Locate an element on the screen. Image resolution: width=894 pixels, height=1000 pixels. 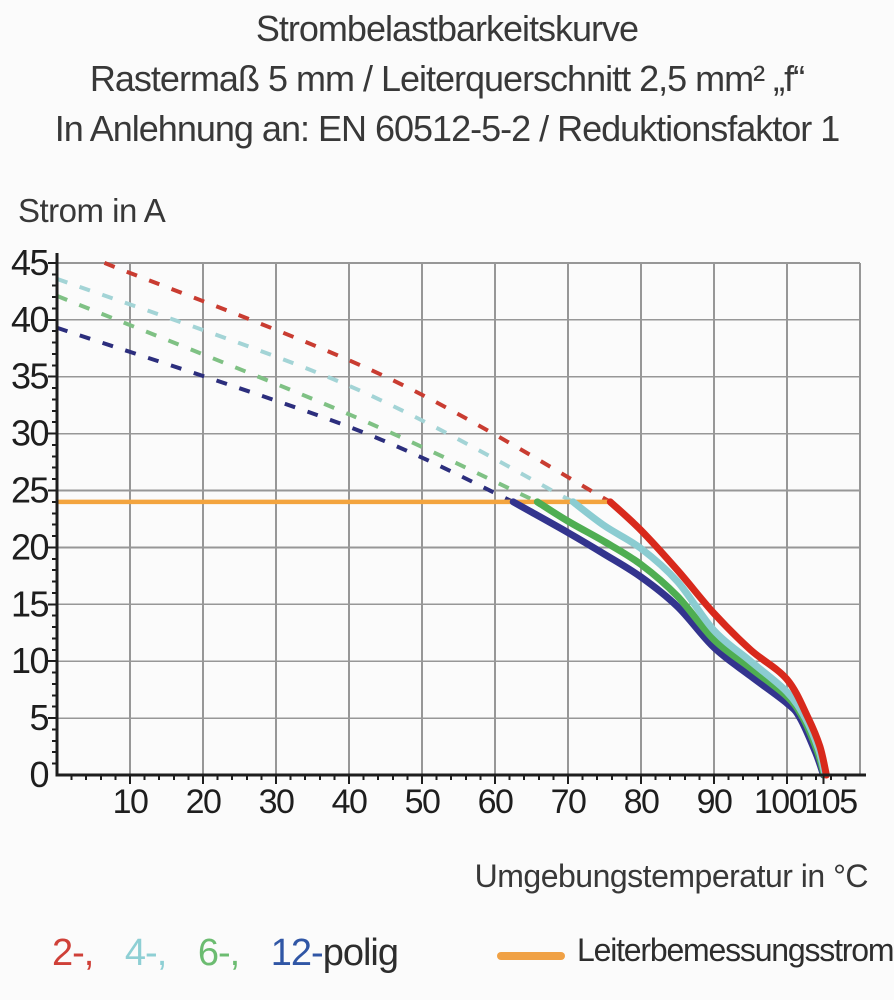
legend-poles-suffix: polig is located at coordinates (360, 953).